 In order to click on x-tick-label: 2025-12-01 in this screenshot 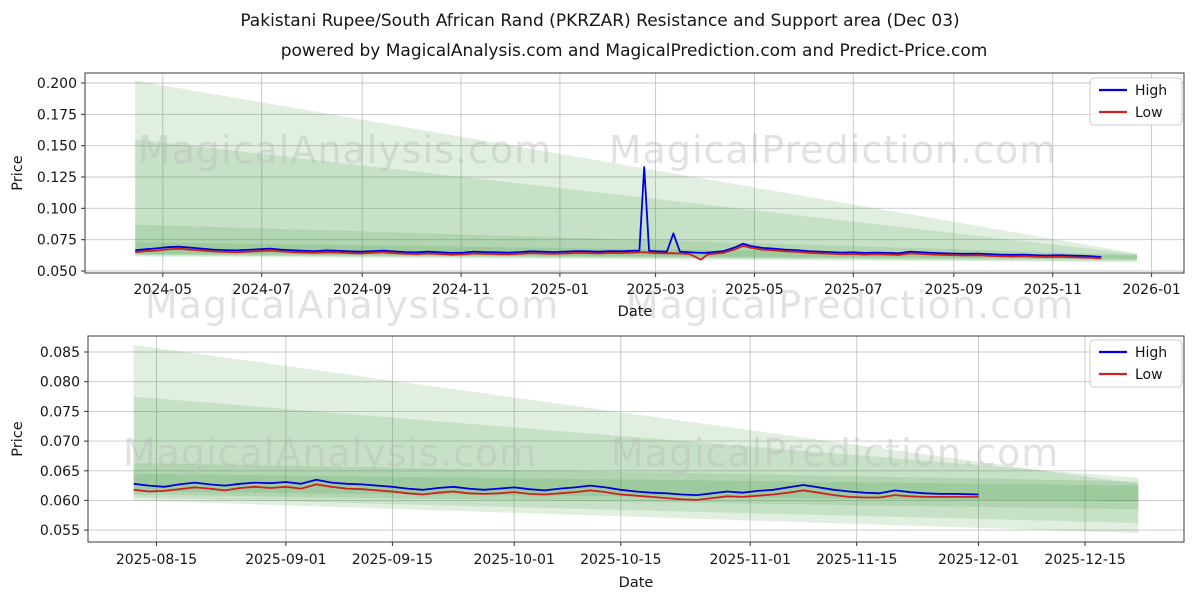, I will do `click(978, 560)`.